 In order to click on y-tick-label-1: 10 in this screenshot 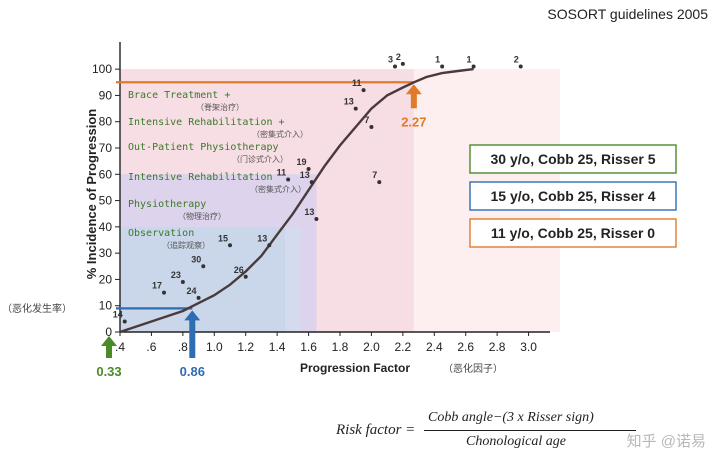, I will do `click(106, 306)`.